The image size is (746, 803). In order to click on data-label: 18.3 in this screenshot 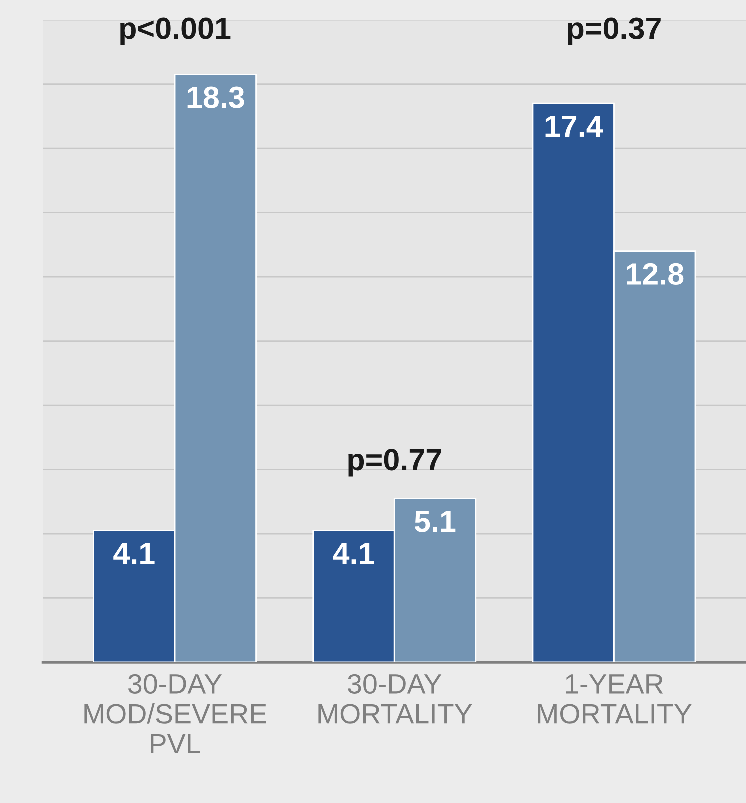, I will do `click(216, 97)`.